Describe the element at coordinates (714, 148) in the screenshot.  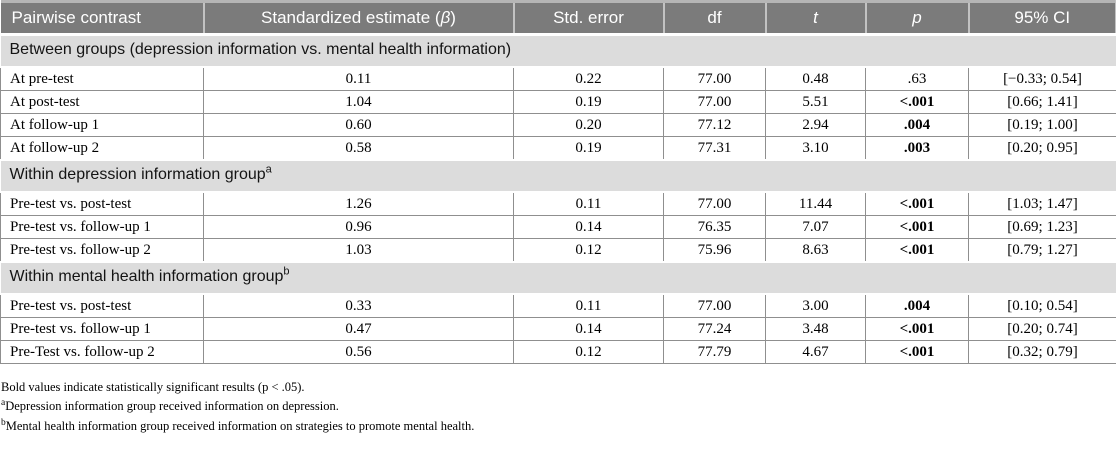
I see `cell-df: 77.31` at that location.